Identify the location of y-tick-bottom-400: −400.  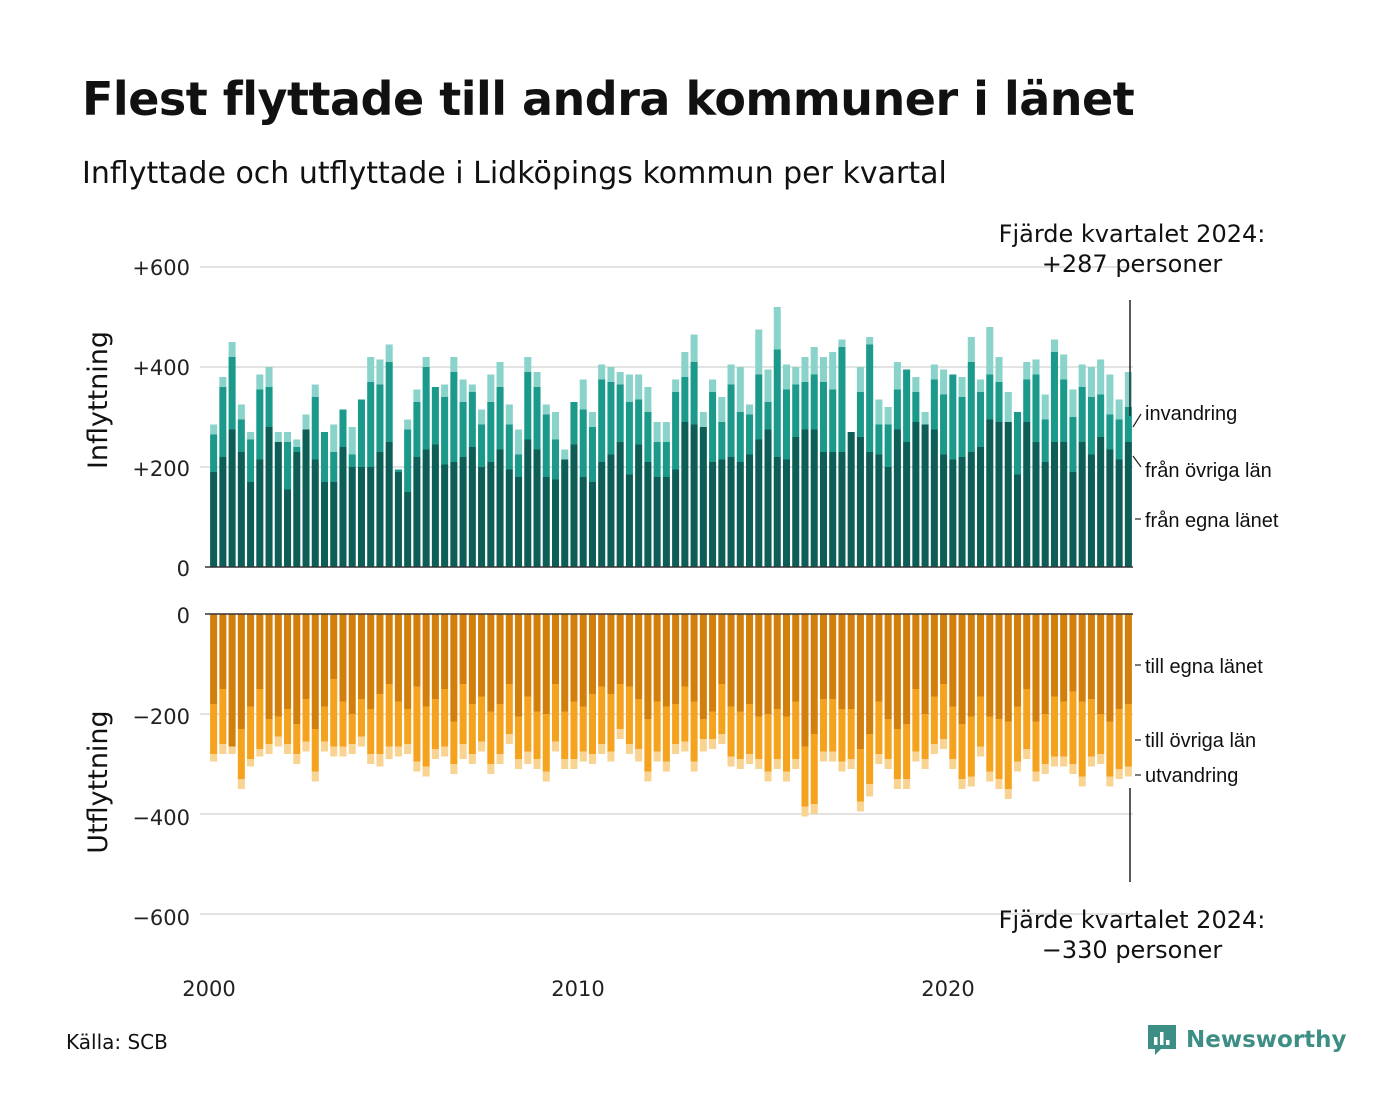
(161, 818).